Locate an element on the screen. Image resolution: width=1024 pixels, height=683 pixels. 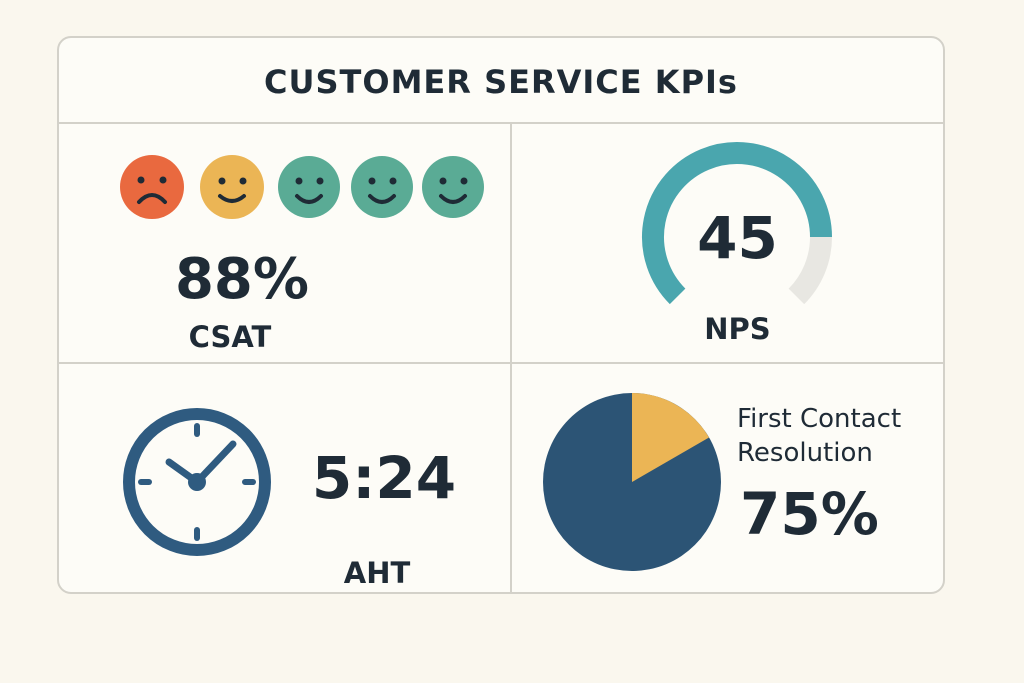
card-header: CUSTOMER SERVICE KPIs is located at coordinates (501, 81).